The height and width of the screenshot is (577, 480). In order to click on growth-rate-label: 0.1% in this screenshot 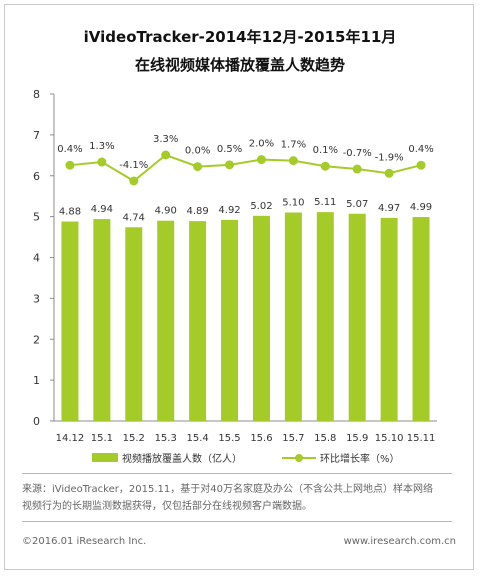, I will do `click(325, 150)`.